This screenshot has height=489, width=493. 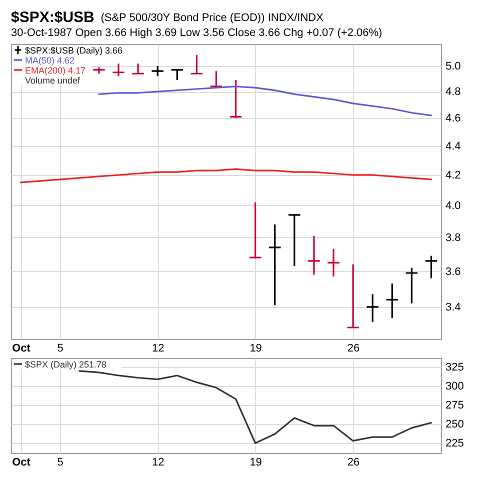 I want to click on chart-title: $SPX:$USB, so click(x=53, y=17).